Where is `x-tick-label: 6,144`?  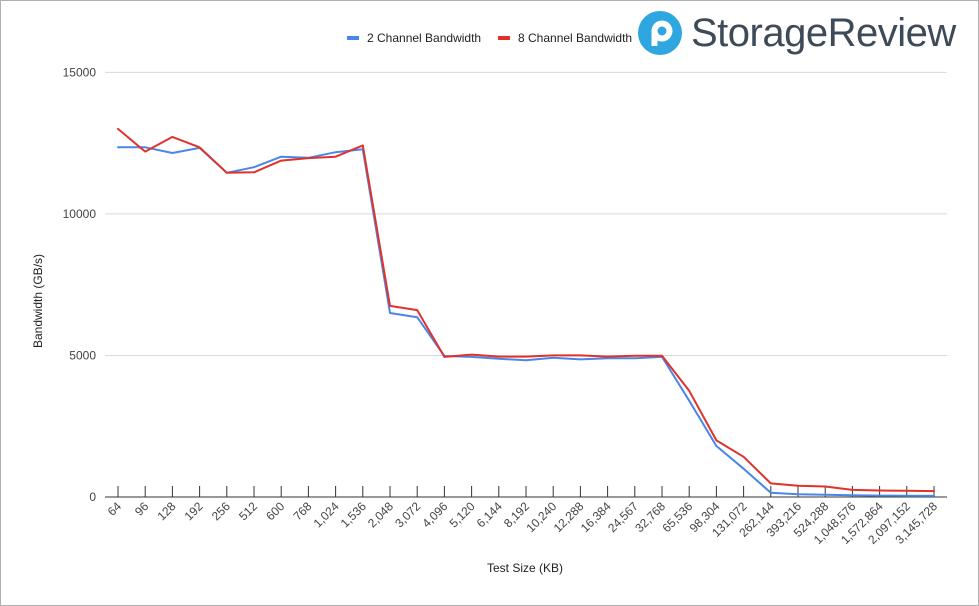 x-tick-label: 6,144 is located at coordinates (489, 514).